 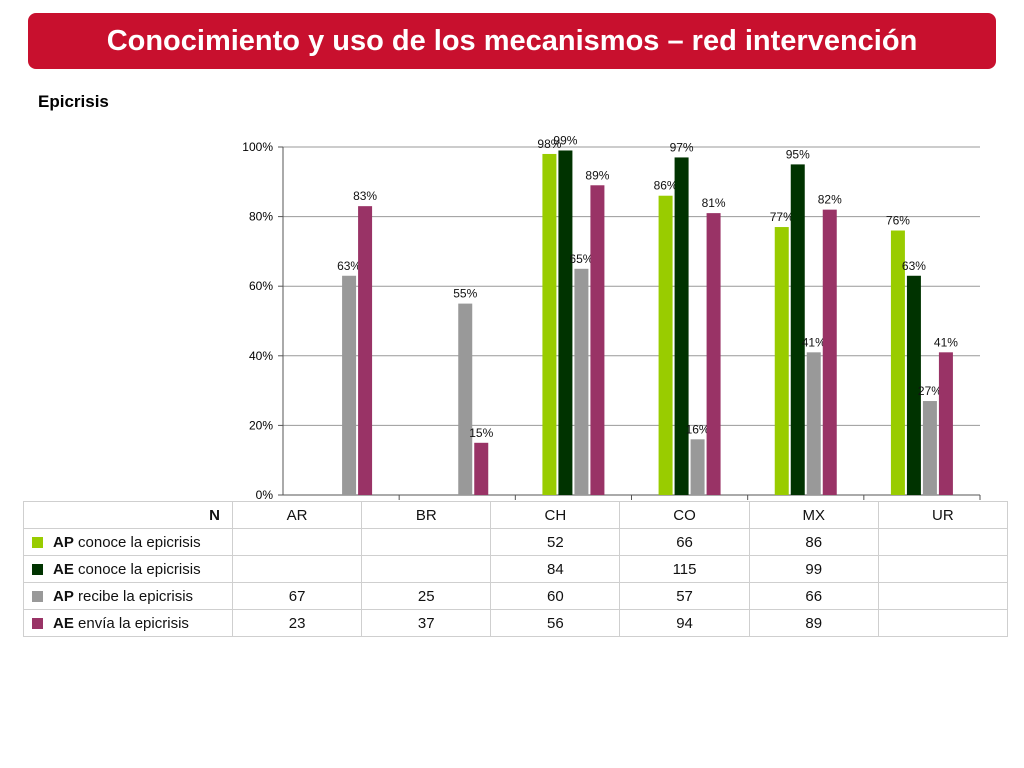 What do you see at coordinates (714, 203) in the screenshot?
I see `data-label: 81%` at bounding box center [714, 203].